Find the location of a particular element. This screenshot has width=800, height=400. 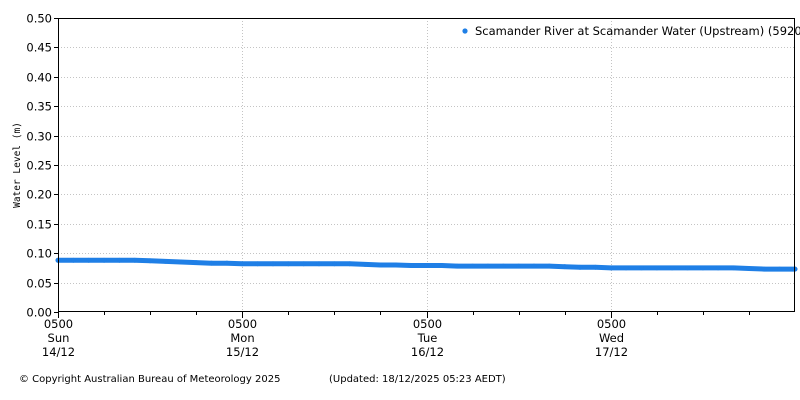

x-tick-day-label: Tue is located at coordinates (427, 338).